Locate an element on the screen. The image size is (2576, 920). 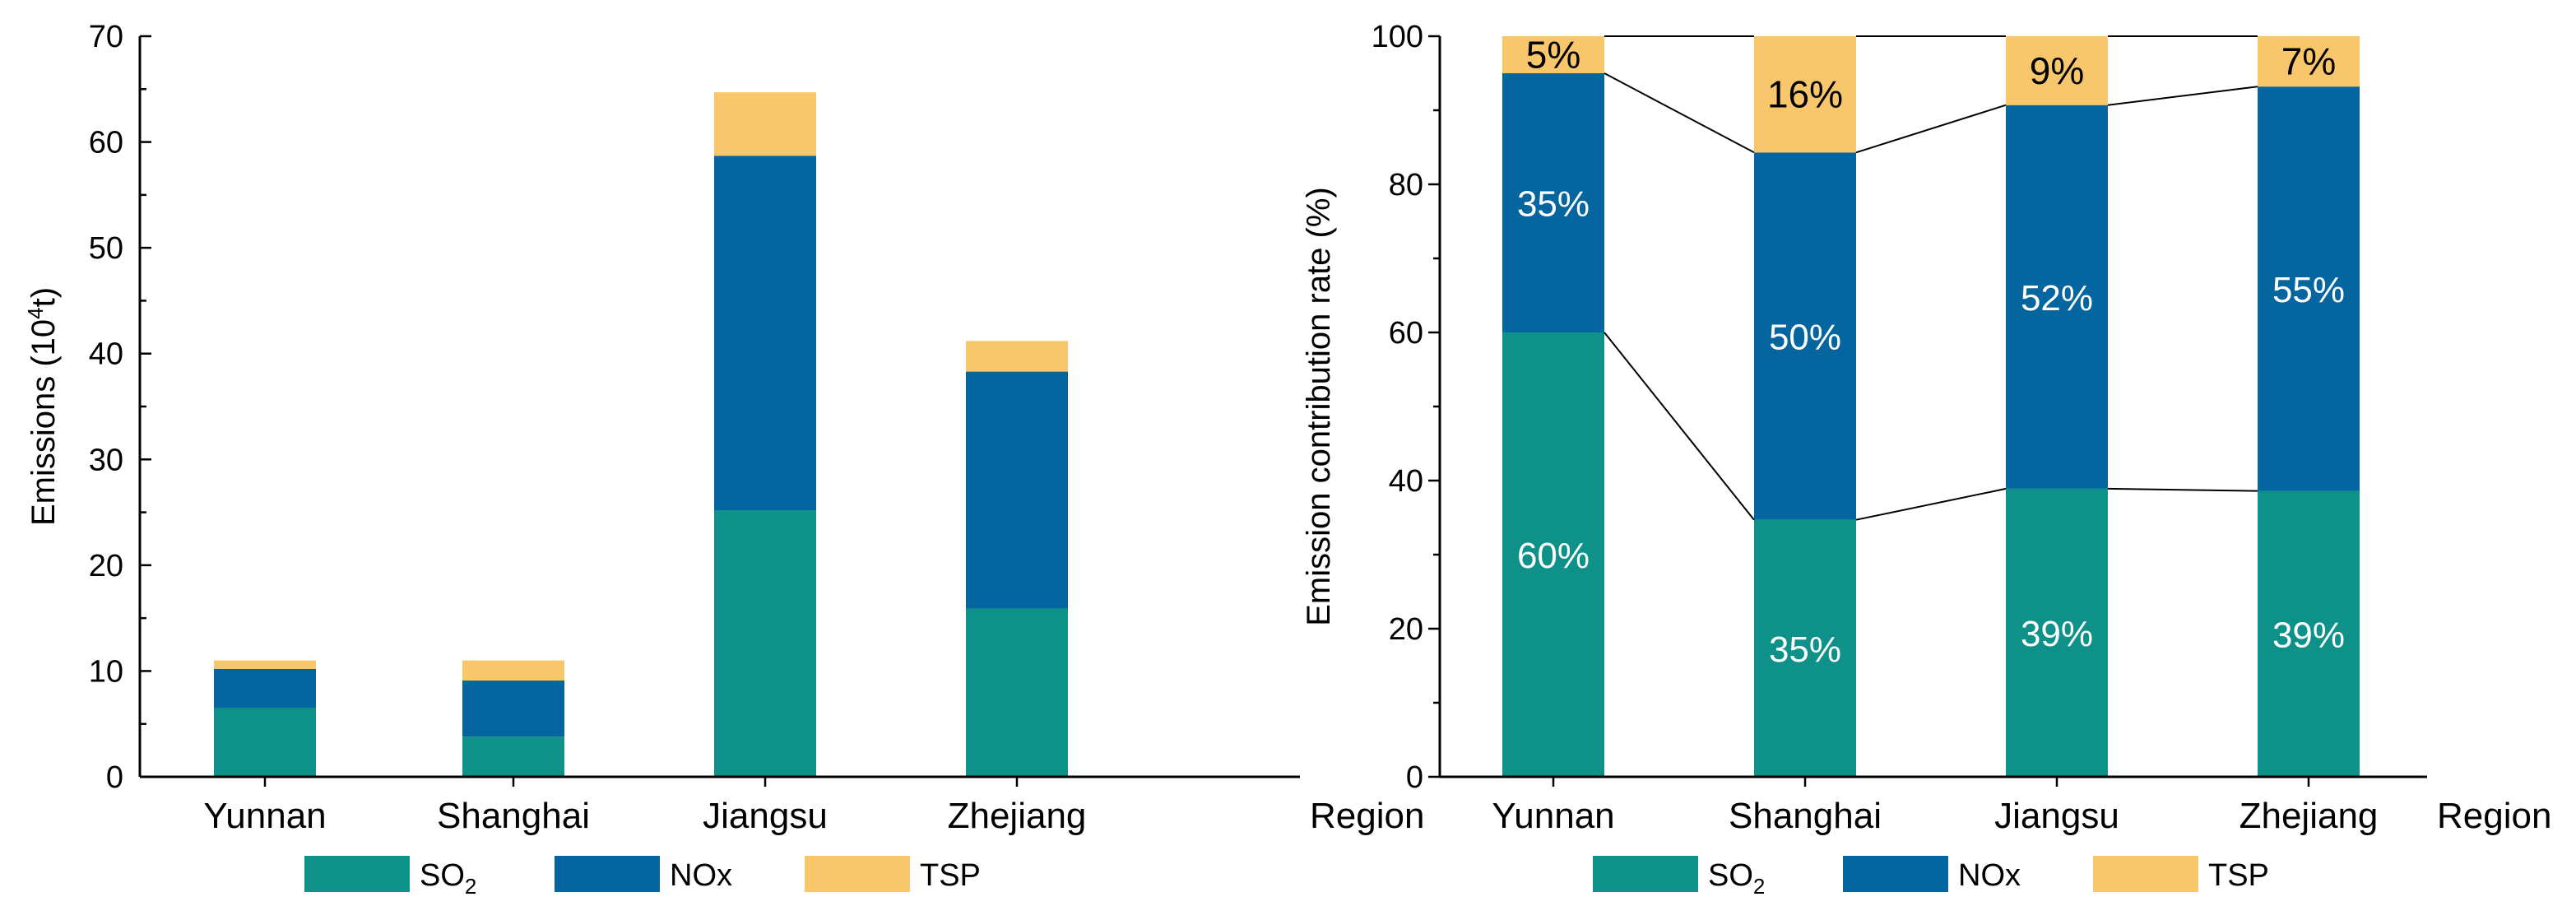
data-label-so2-shanghai: 35% is located at coordinates (1805, 650).